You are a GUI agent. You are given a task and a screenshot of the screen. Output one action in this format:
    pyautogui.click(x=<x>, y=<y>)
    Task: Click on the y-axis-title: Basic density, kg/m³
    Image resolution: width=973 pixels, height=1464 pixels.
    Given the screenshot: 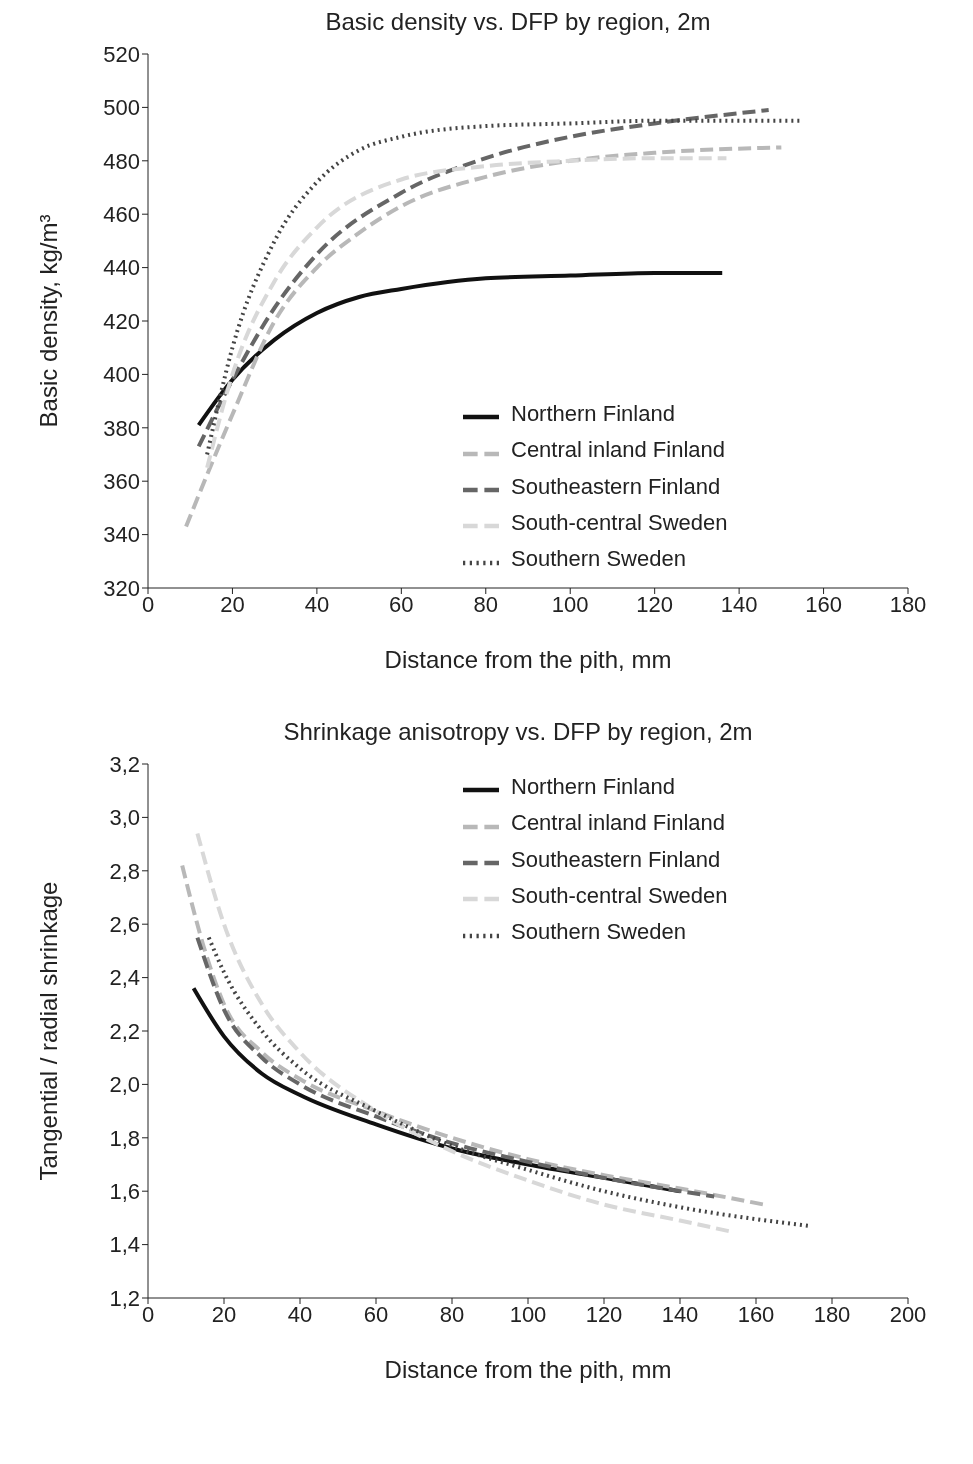 What is the action you would take?
    pyautogui.click(x=48, y=321)
    